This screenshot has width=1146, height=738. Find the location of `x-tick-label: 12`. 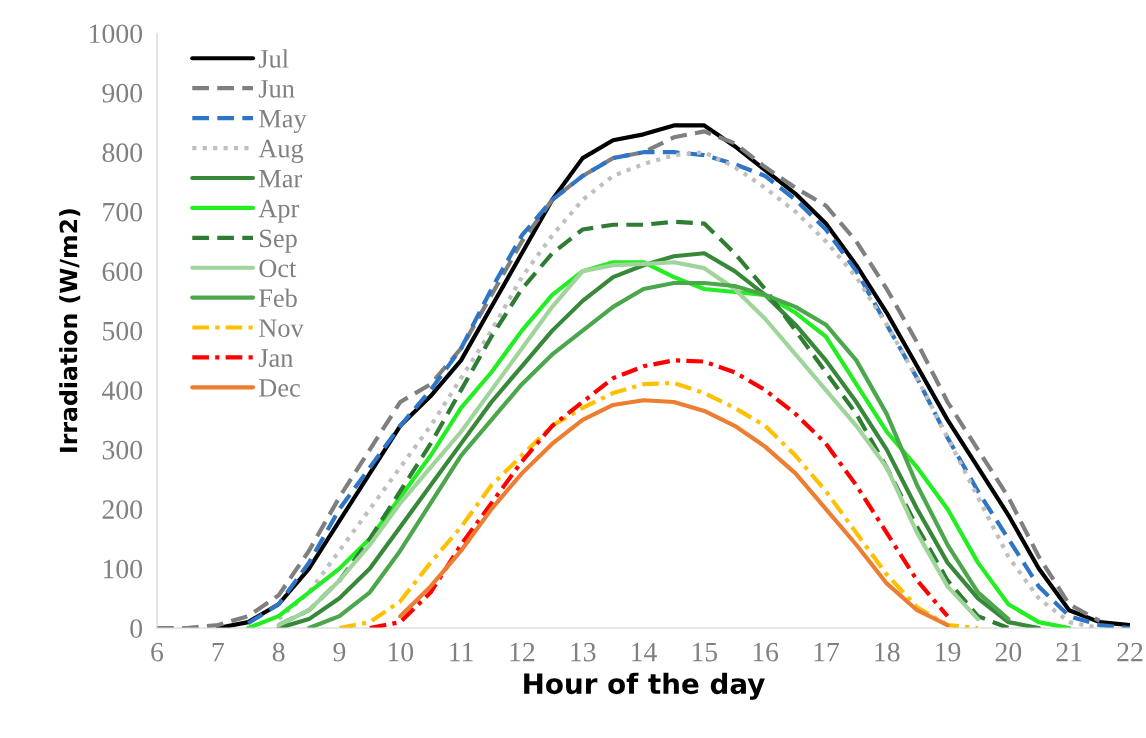

x-tick-label: 12 is located at coordinates (522, 652).